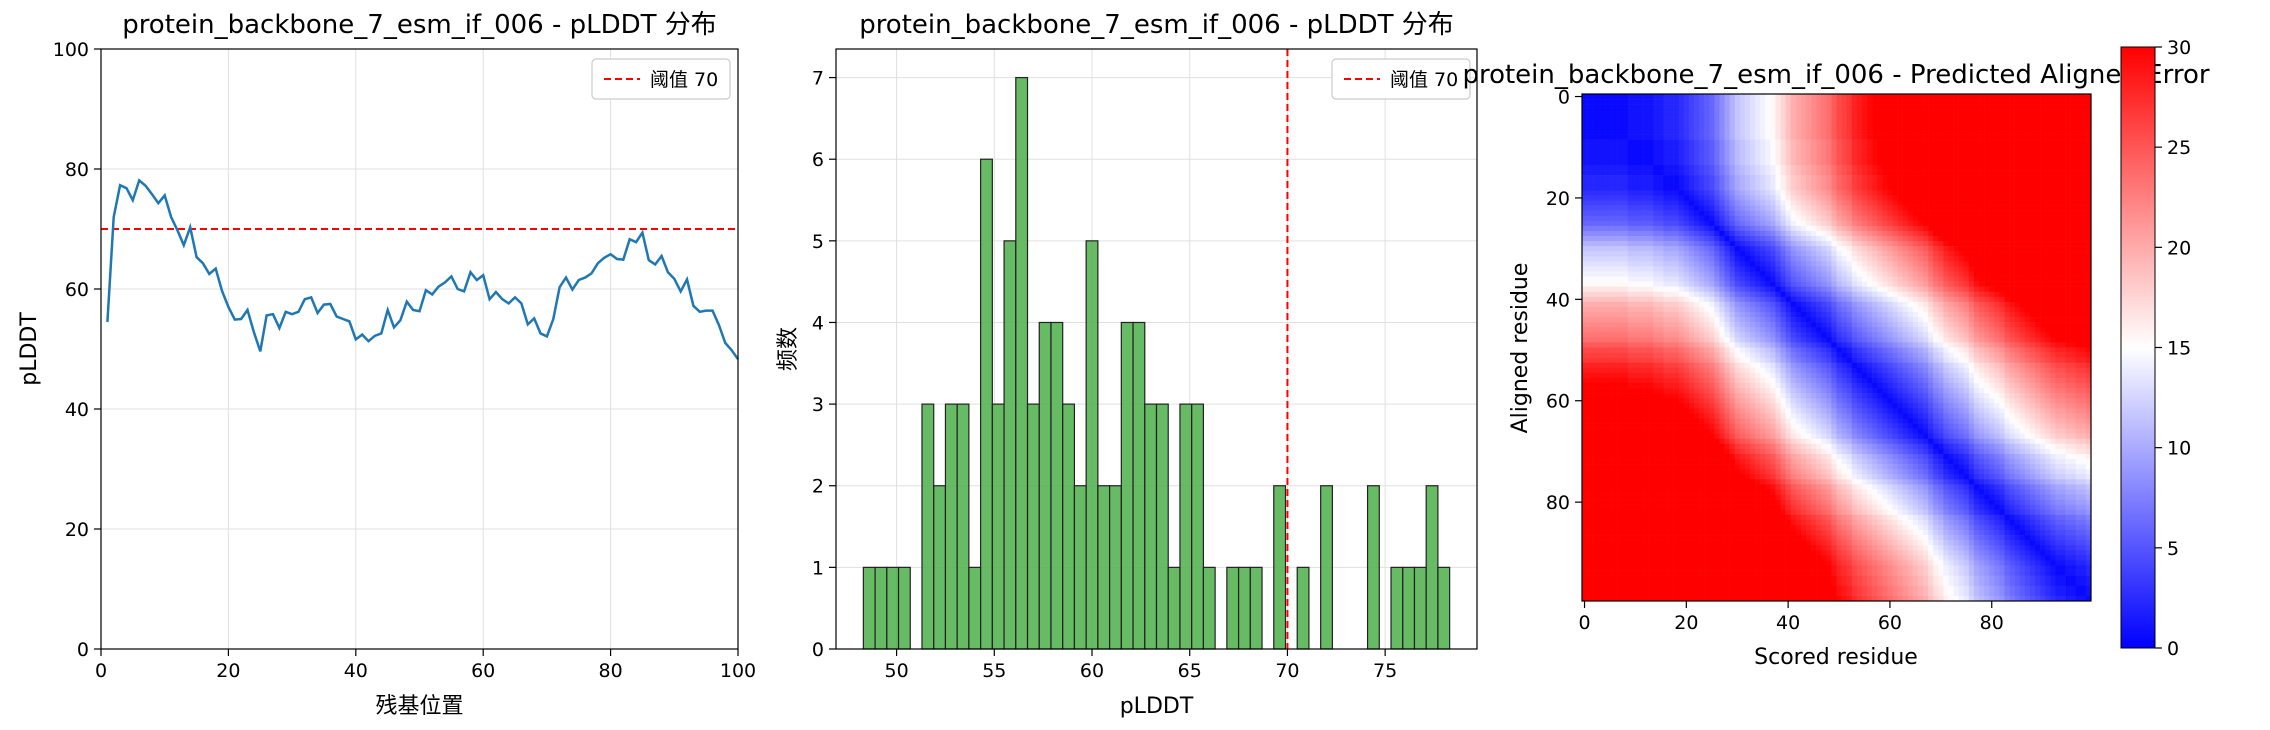  I want to click on histogram-legend-box, so click(1401, 79).